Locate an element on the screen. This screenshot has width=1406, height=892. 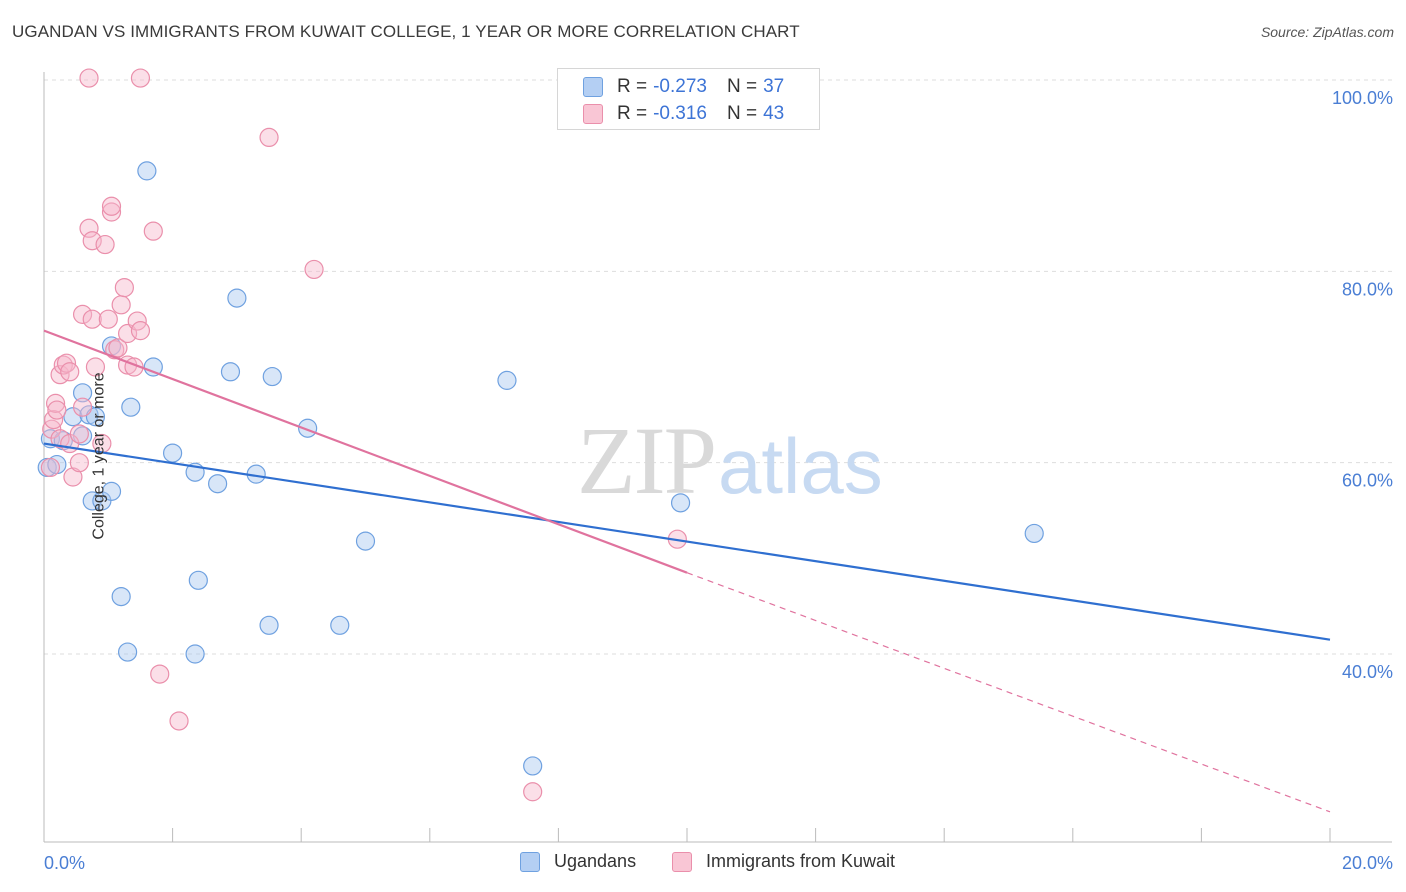
legend-r-value: -0.316 is located at coordinates (680, 113).